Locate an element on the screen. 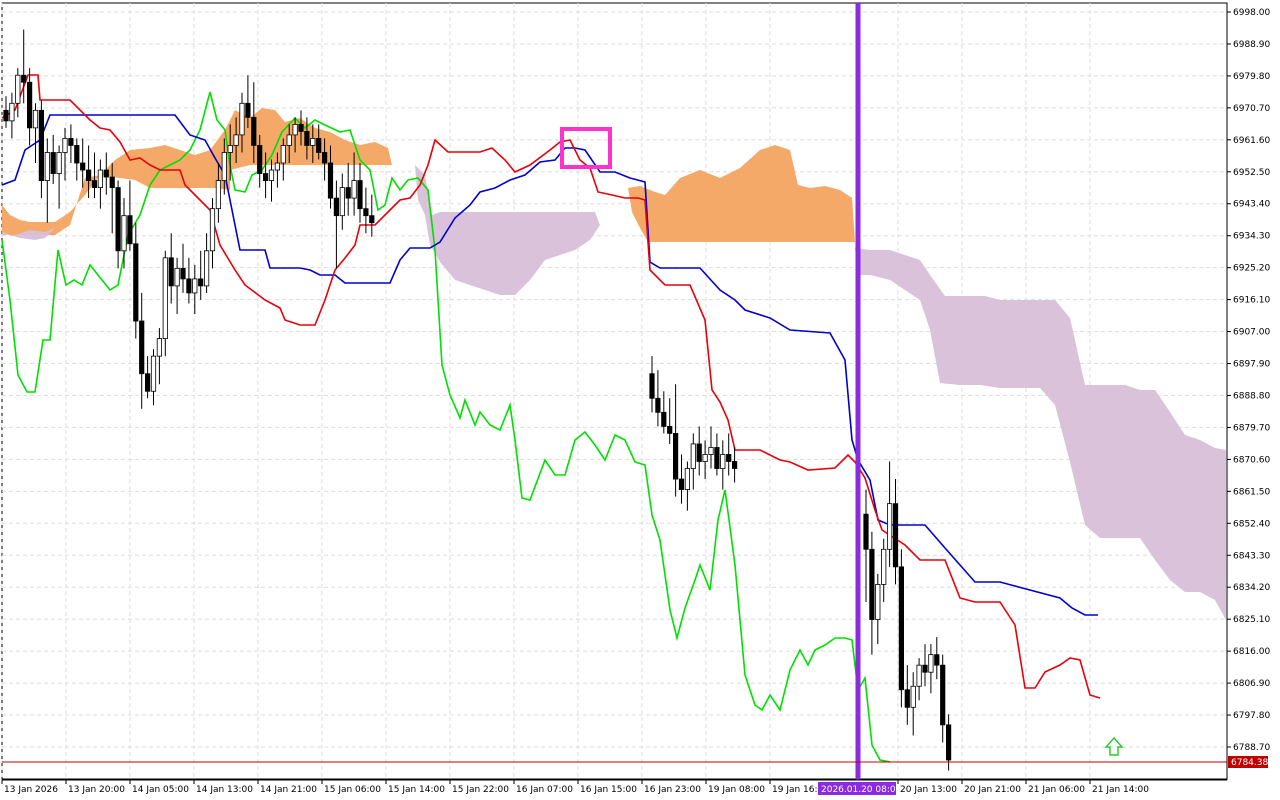  cursor-time-tag: 2026.01.20 08:00 is located at coordinates (860, 788).